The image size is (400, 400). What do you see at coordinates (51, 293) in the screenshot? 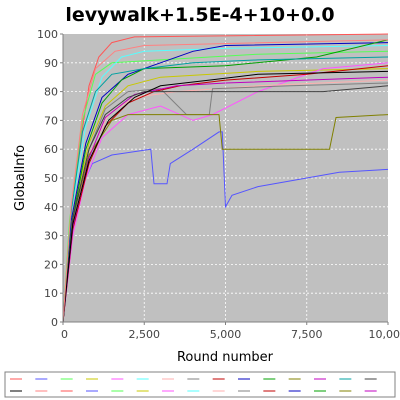
I see `y-tick-label: 10` at bounding box center [51, 293].